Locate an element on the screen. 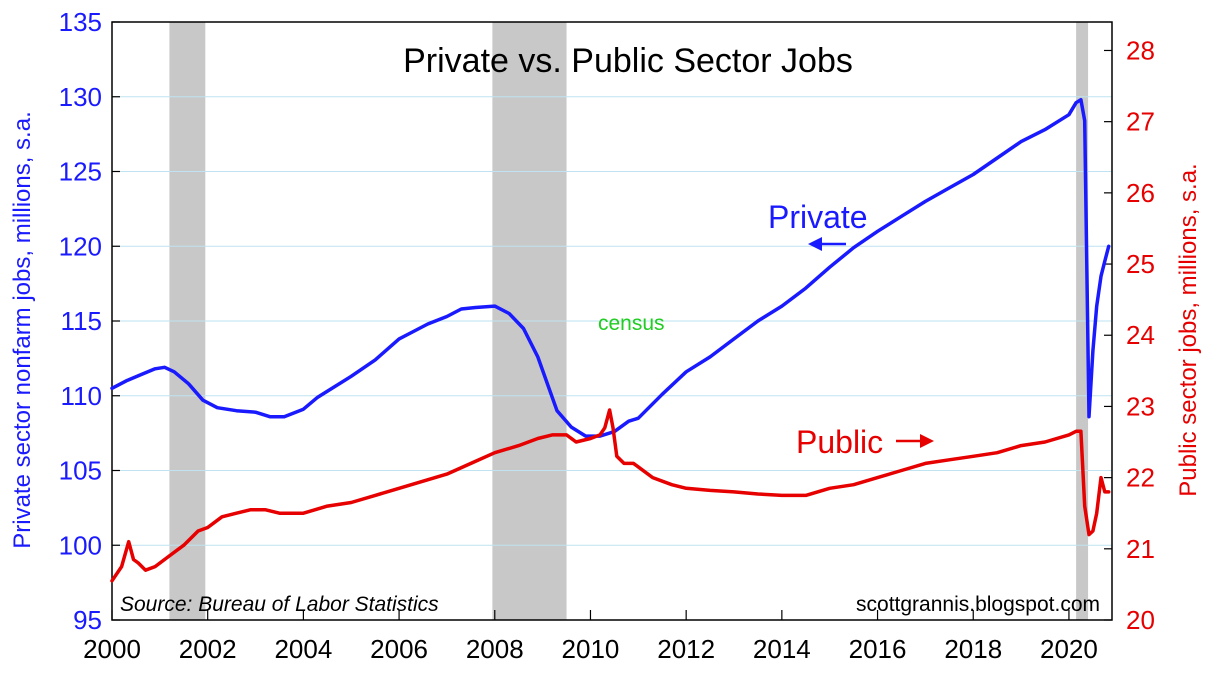 The image size is (1212, 683). chart-title: Private vs. Public Sector Jobs is located at coordinates (628, 61).